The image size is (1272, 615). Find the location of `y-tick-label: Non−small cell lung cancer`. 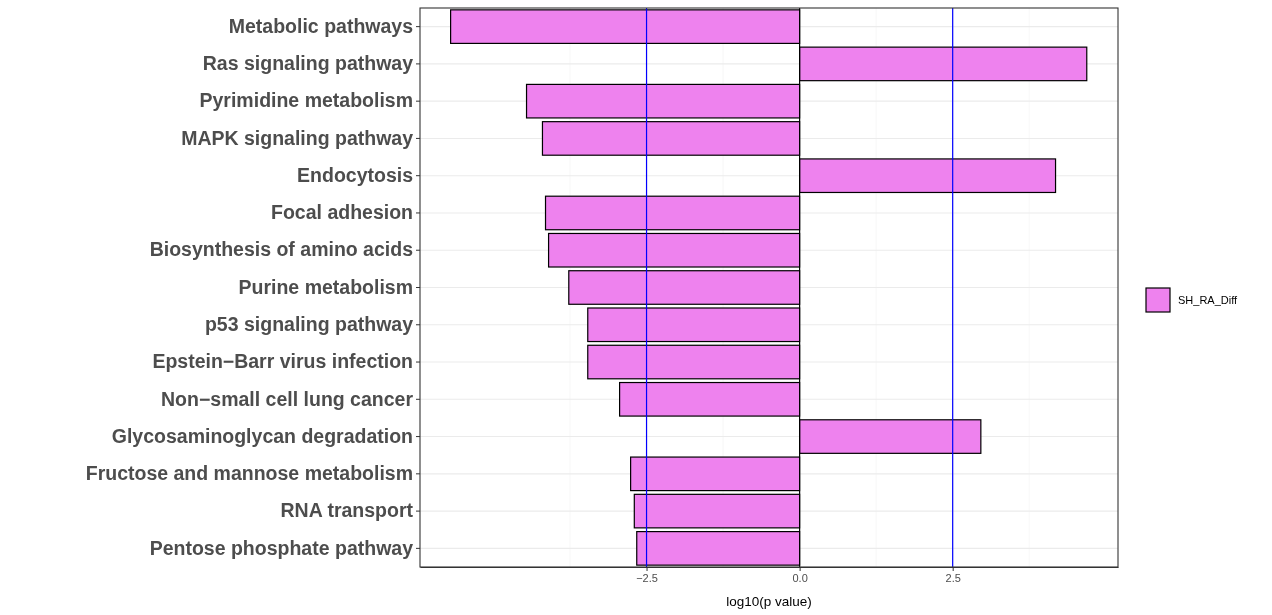

y-tick-label: Non−small cell lung cancer is located at coordinates (287, 398).